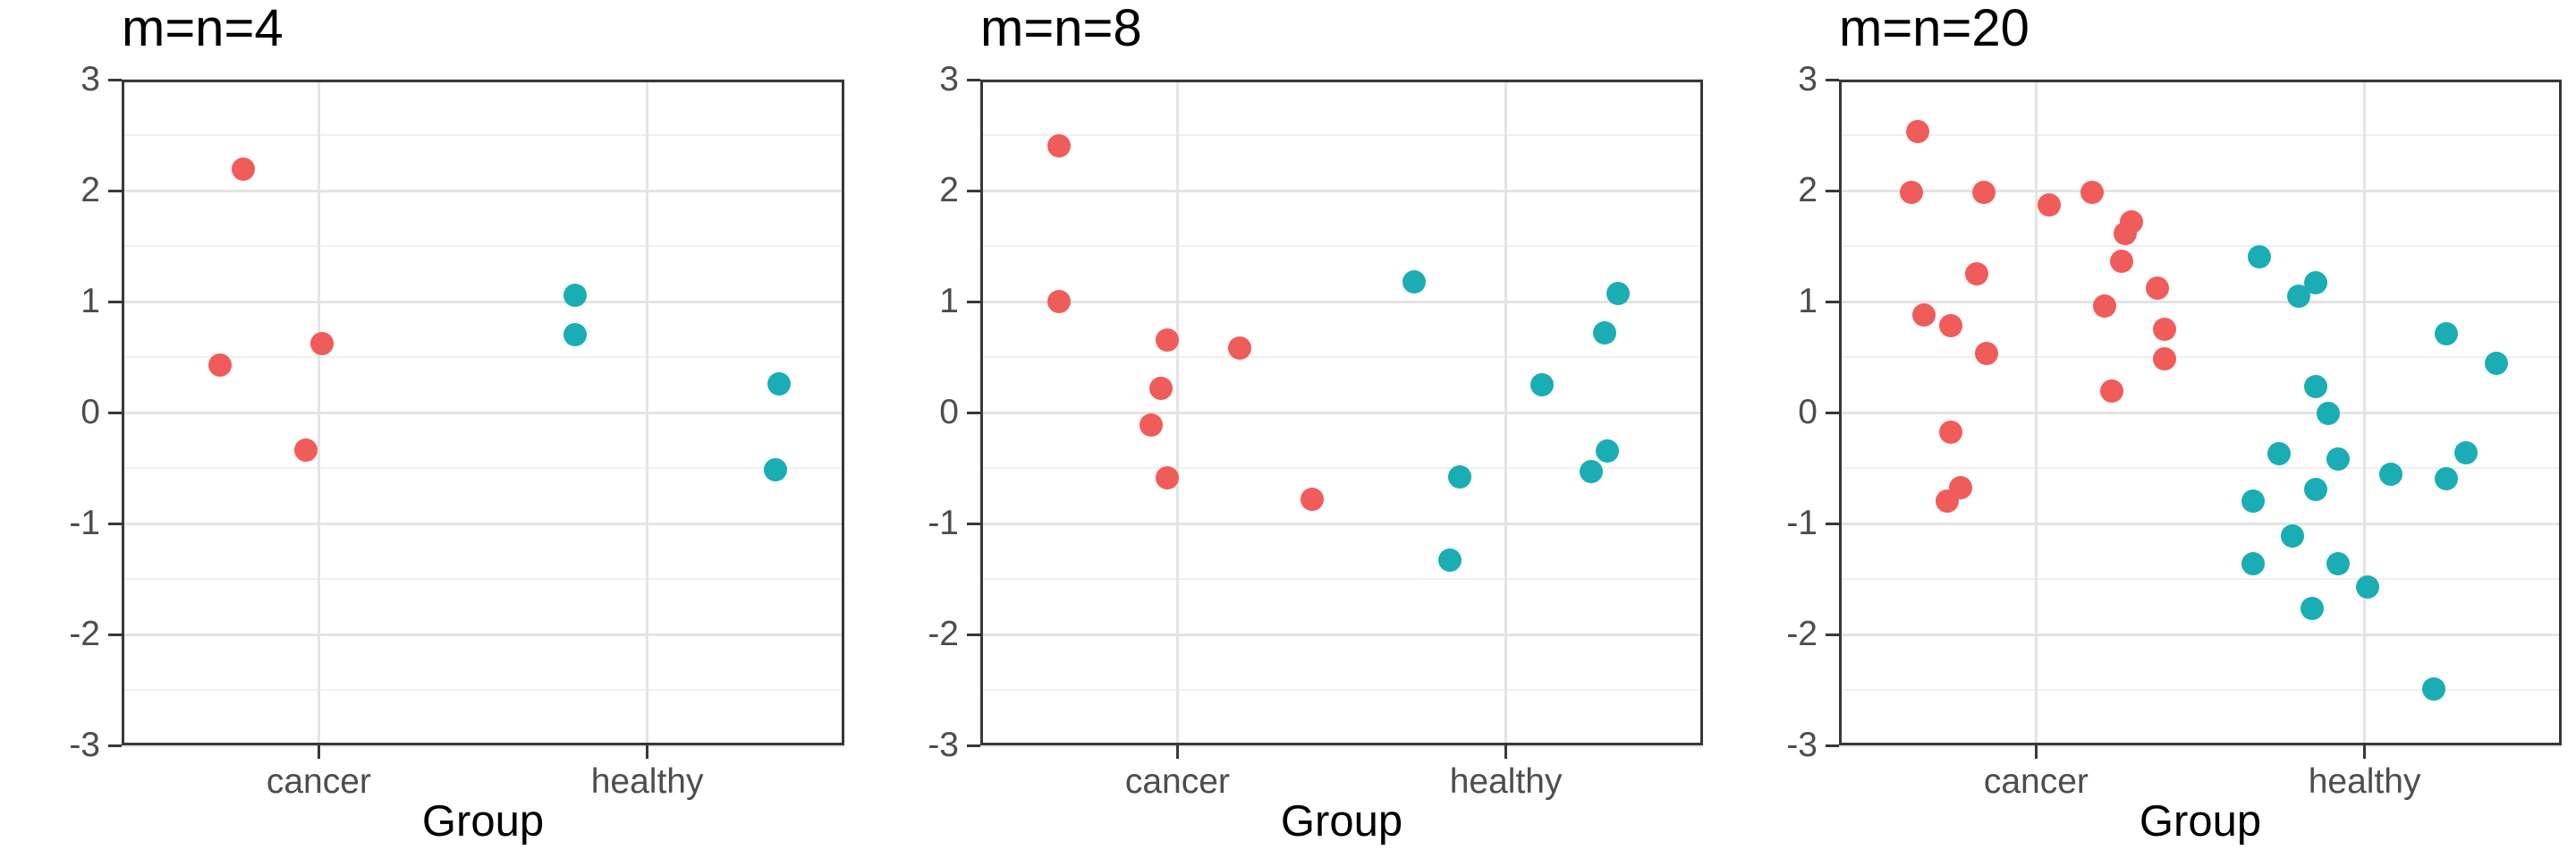  What do you see at coordinates (1802, 745) in the screenshot?
I see `y-tick-label: -3` at bounding box center [1802, 745].